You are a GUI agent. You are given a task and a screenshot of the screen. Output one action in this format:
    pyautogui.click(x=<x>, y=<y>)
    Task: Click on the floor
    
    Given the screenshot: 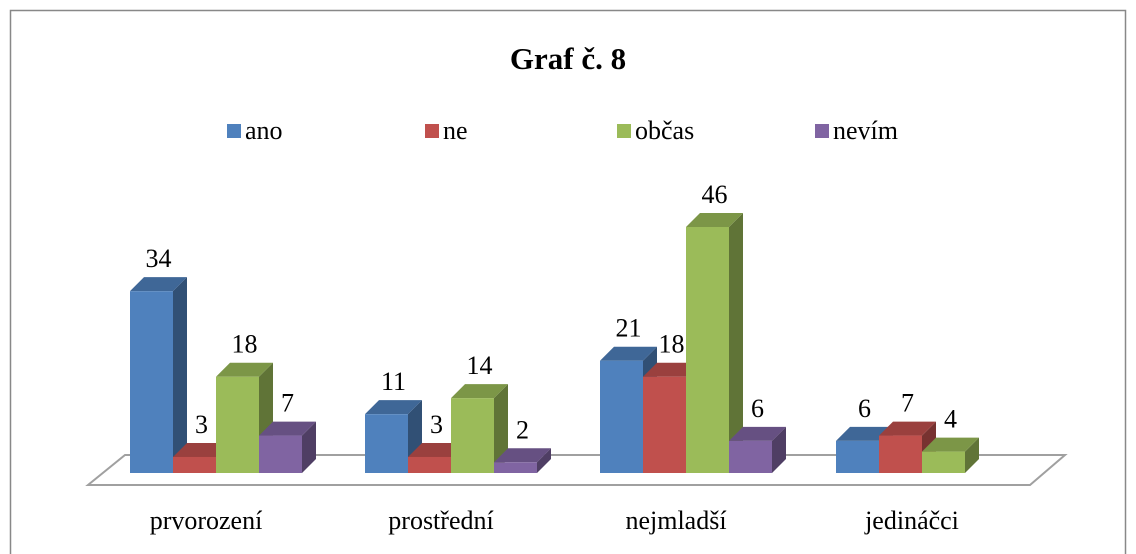 What is the action you would take?
    pyautogui.click(x=576, y=470)
    